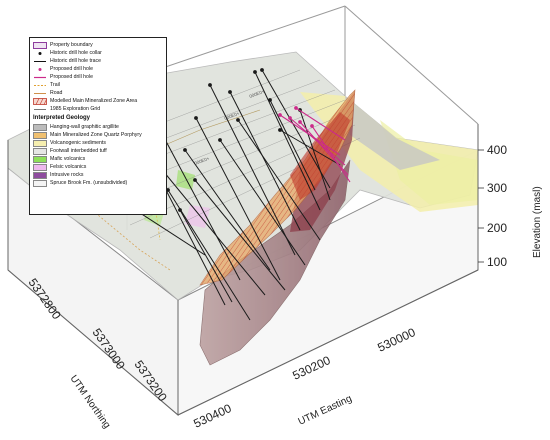 The width and height of the screenshot is (550, 440). I want to click on legend-item-proposed-collar: Proposed drill hole, so click(98, 69).